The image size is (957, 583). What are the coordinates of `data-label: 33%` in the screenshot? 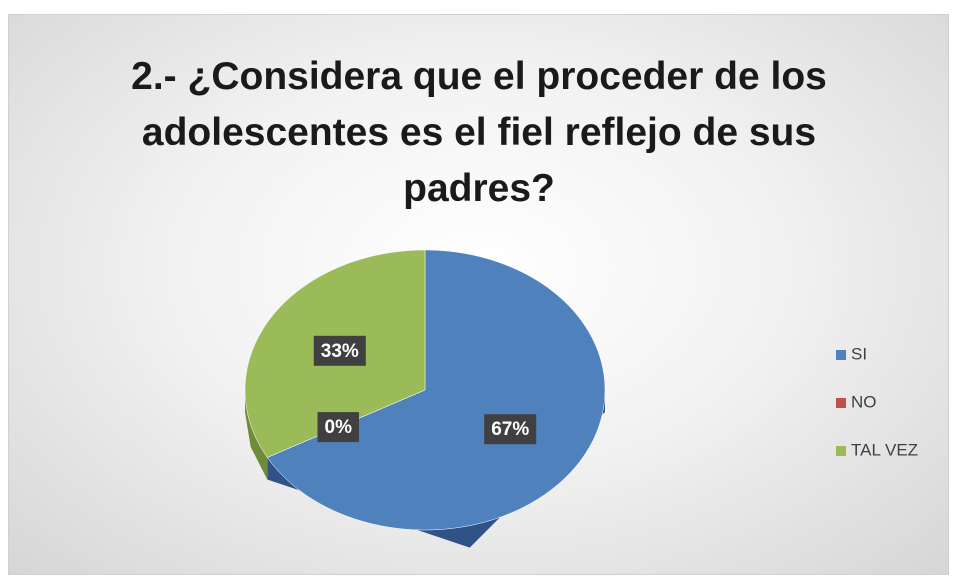 It's located at (339, 350).